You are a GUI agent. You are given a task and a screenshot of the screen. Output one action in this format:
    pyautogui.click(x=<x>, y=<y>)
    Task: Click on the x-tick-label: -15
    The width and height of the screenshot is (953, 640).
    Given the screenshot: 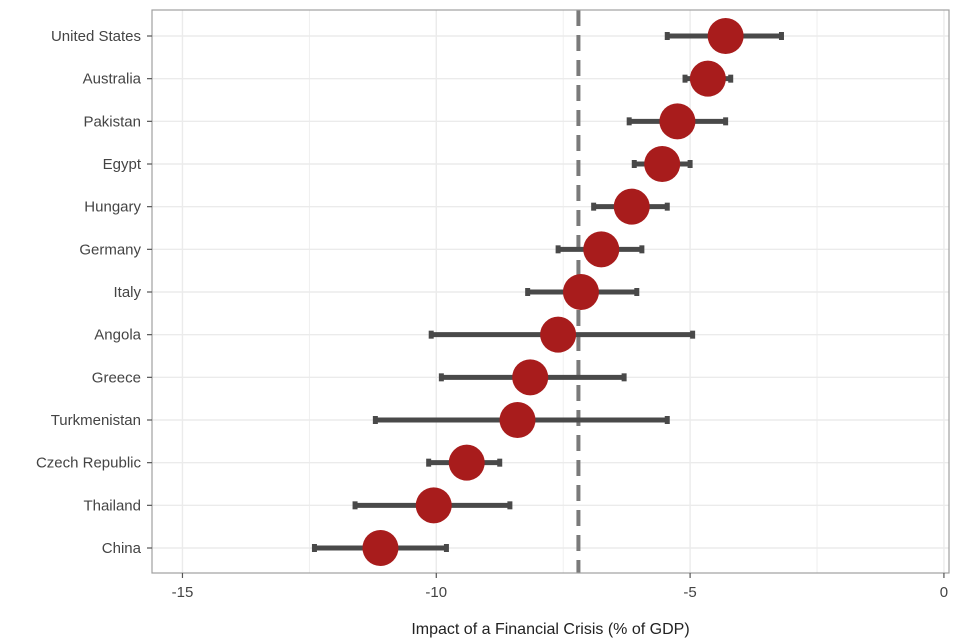 What is the action you would take?
    pyautogui.click(x=183, y=592)
    